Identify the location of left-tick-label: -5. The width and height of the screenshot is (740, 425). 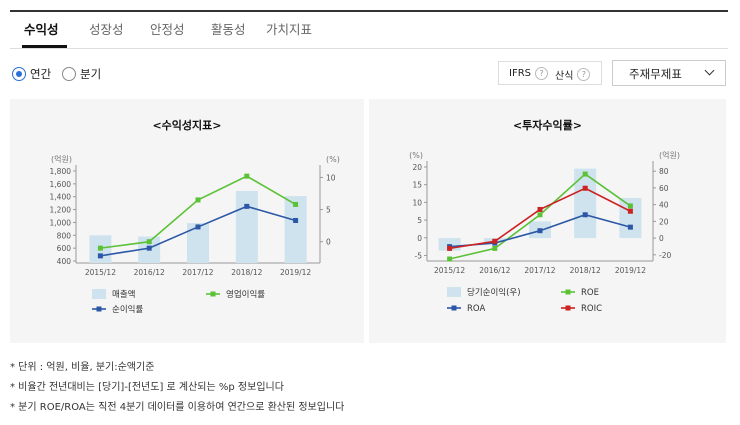
(419, 255).